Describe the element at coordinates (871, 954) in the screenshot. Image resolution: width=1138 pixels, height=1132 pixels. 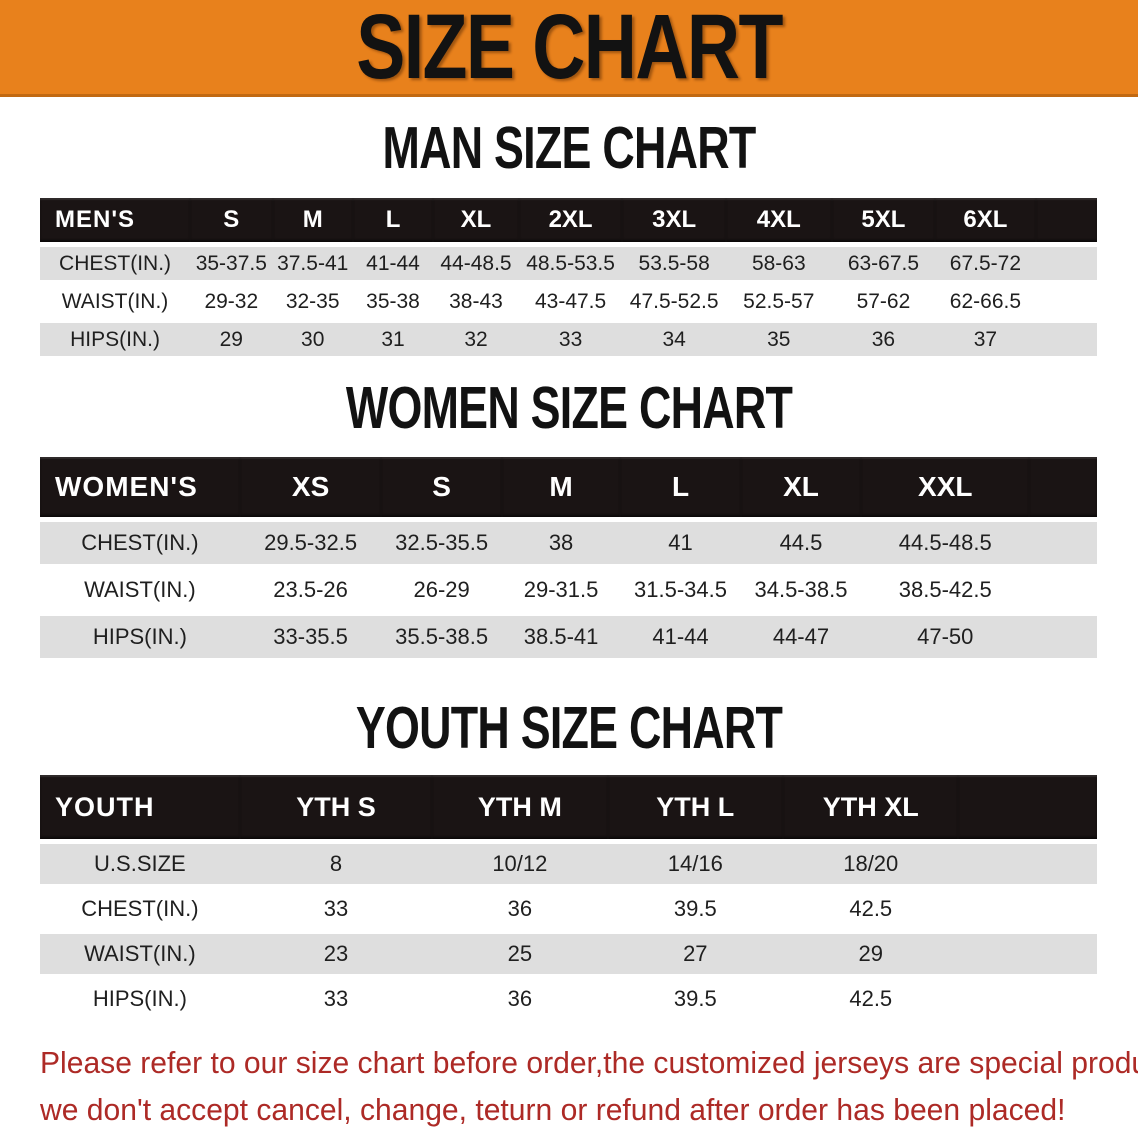
I see `youth-size-value-cell: 29` at that location.